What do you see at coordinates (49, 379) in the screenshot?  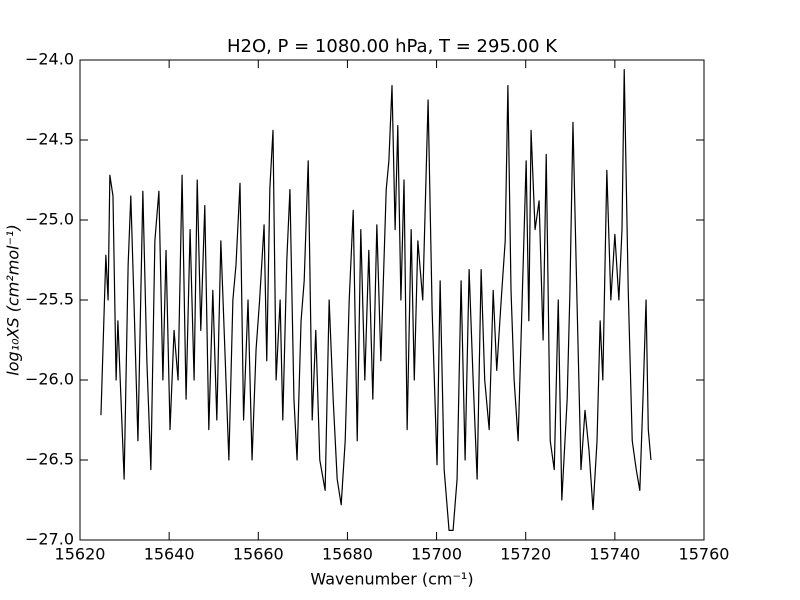 I see `y-tick-label: −26.0` at bounding box center [49, 379].